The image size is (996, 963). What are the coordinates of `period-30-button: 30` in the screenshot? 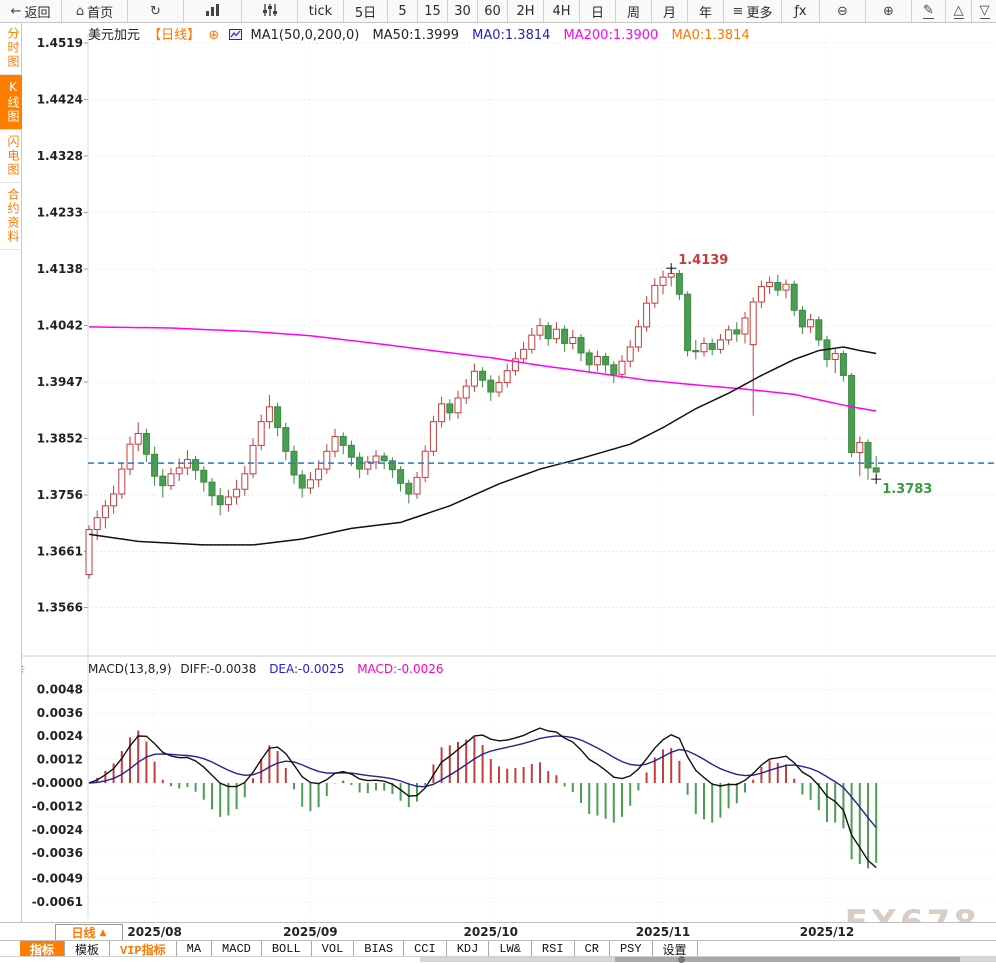 It's located at (463, 11).